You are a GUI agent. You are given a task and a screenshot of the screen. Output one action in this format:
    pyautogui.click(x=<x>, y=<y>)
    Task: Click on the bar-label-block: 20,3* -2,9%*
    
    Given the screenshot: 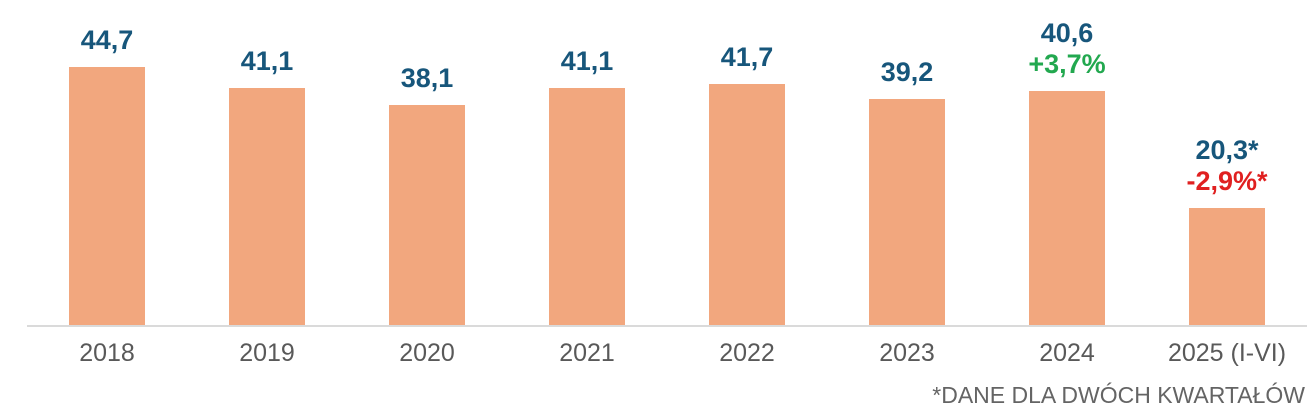 What is the action you would take?
    pyautogui.click(x=1226, y=166)
    